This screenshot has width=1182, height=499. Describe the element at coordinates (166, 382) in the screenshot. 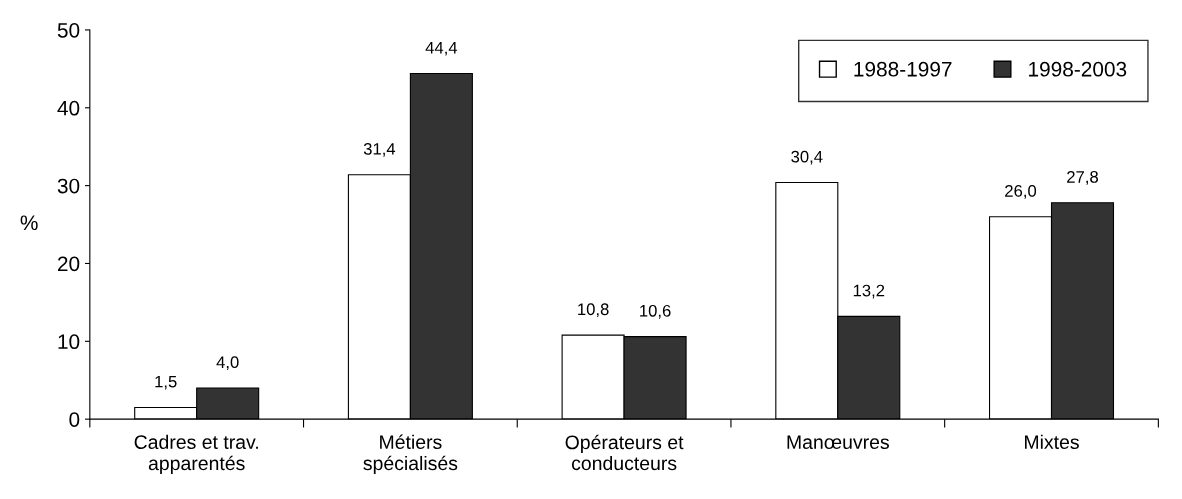

I see `data-label: 1,5` at that location.